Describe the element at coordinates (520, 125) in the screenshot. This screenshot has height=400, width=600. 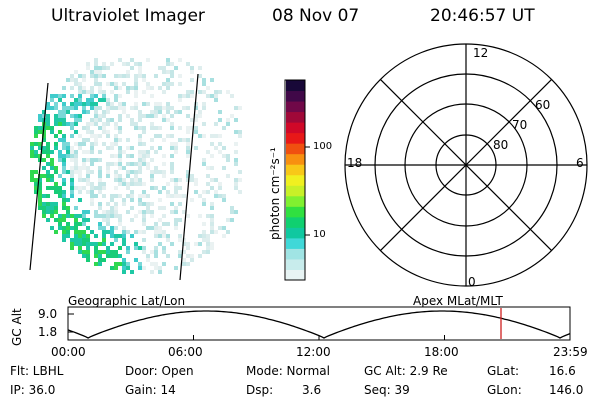
I see `lat-label-70: 70` at that location.